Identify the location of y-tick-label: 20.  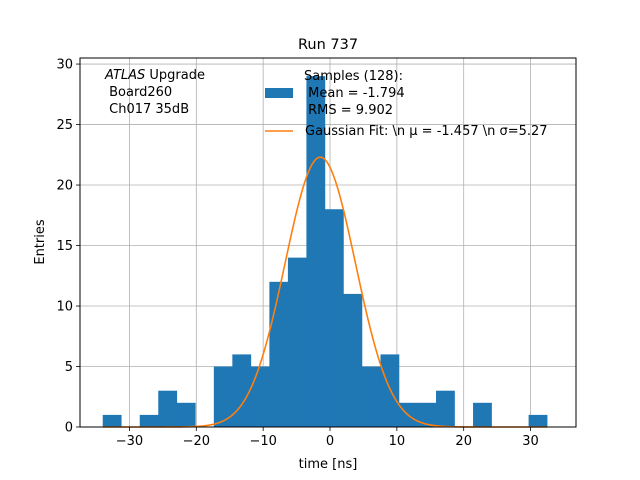
(64, 186).